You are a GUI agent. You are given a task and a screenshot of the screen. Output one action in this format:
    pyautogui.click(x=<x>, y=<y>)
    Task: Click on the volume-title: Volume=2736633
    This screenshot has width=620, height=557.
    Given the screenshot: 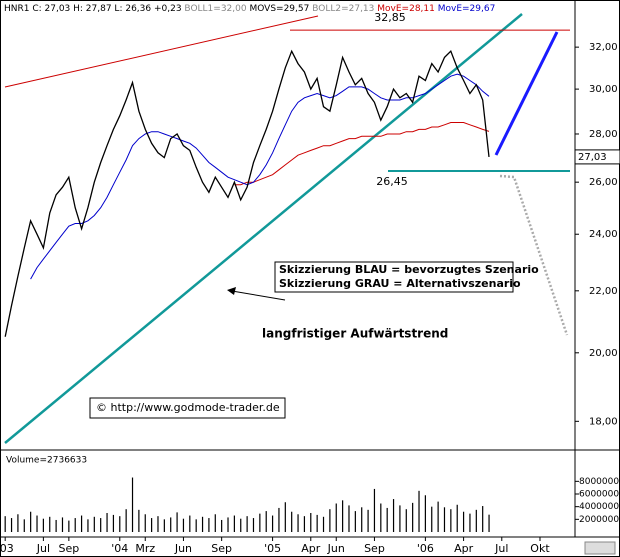 What is the action you would take?
    pyautogui.click(x=46, y=461)
    